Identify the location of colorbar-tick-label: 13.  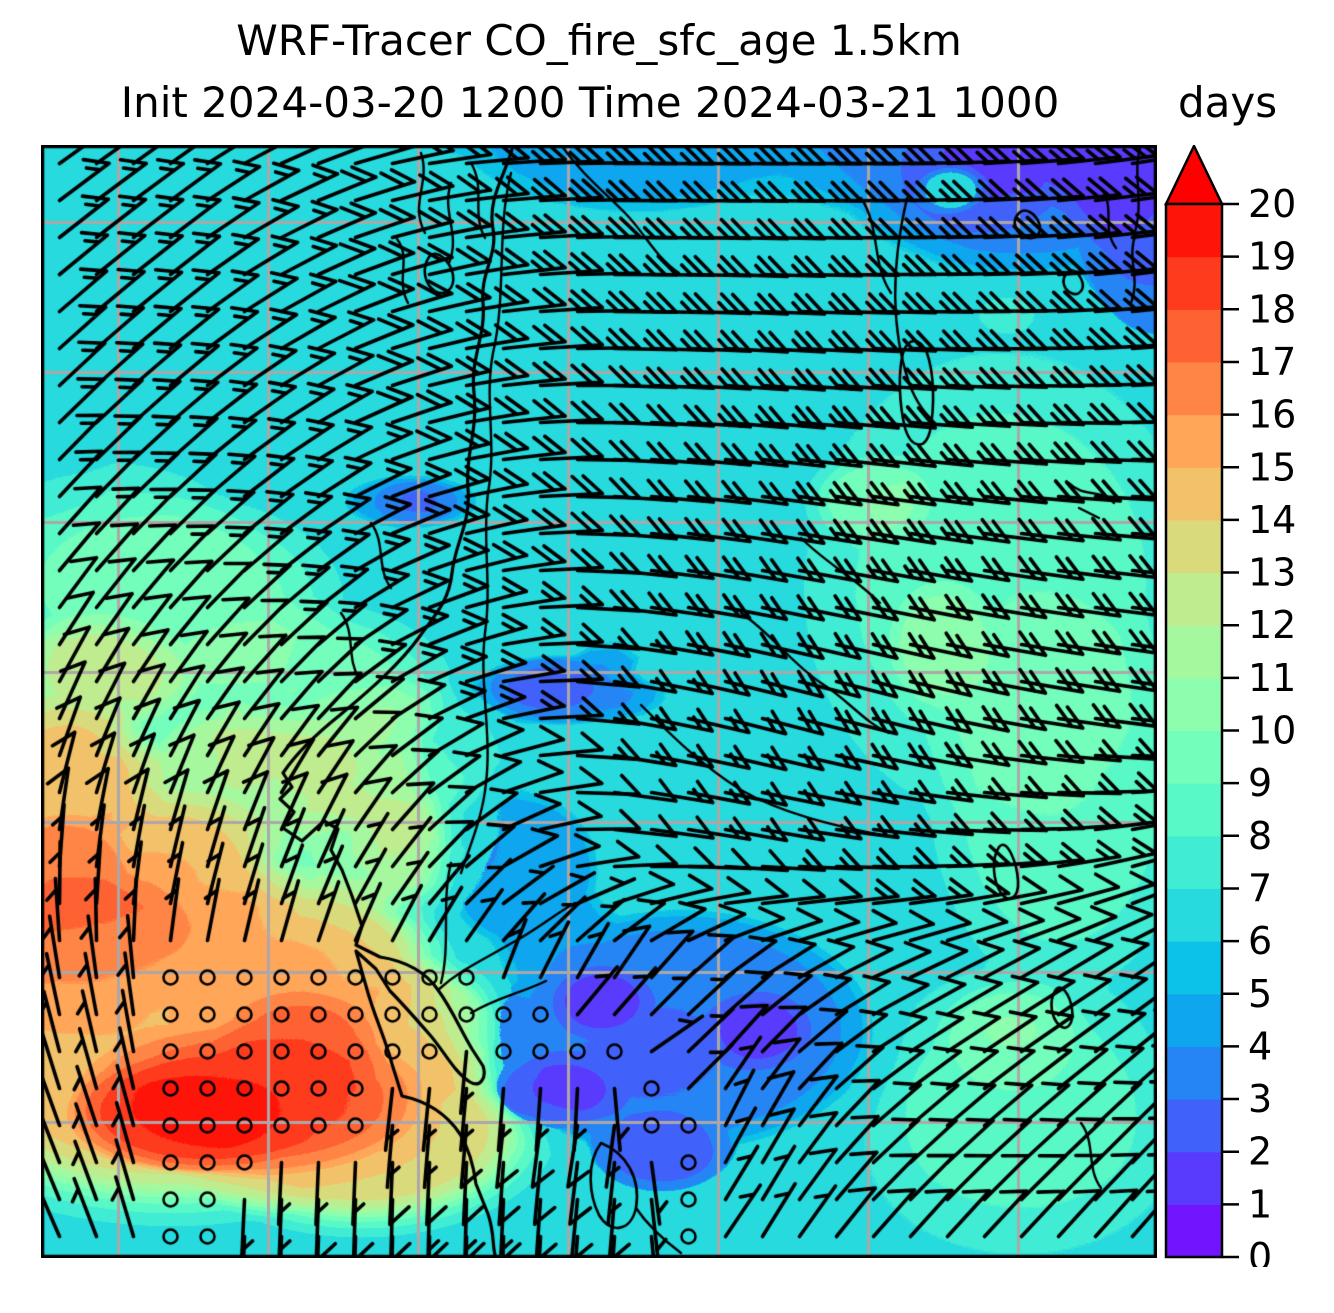
(1272, 573).